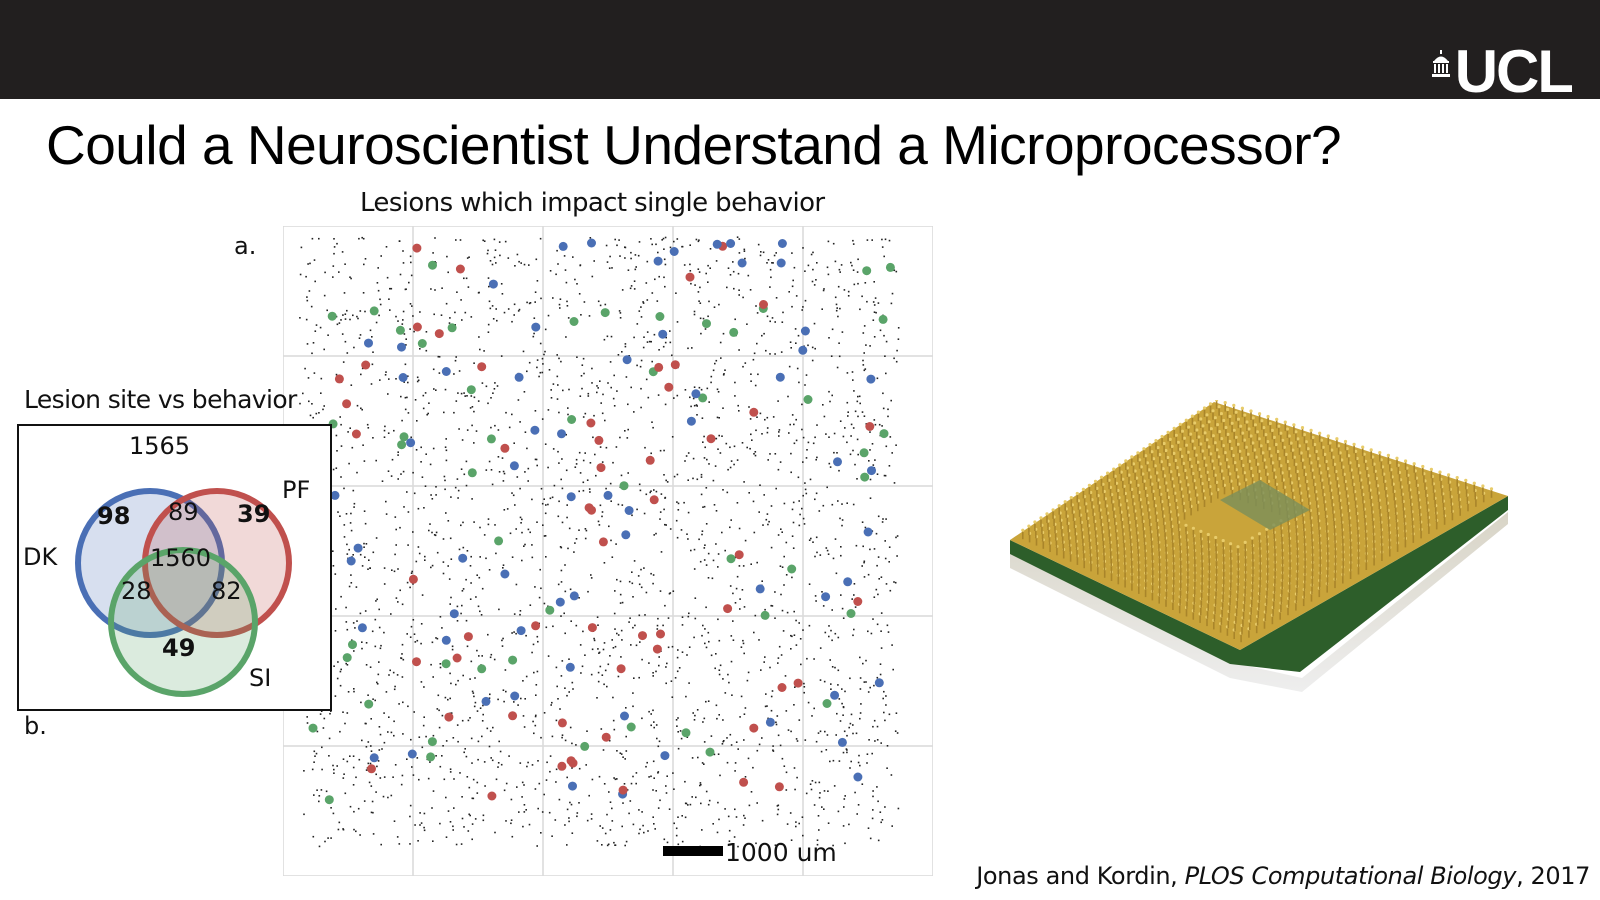 This screenshot has height=900, width=1600. I want to click on venn-circle-si, so click(183, 622).